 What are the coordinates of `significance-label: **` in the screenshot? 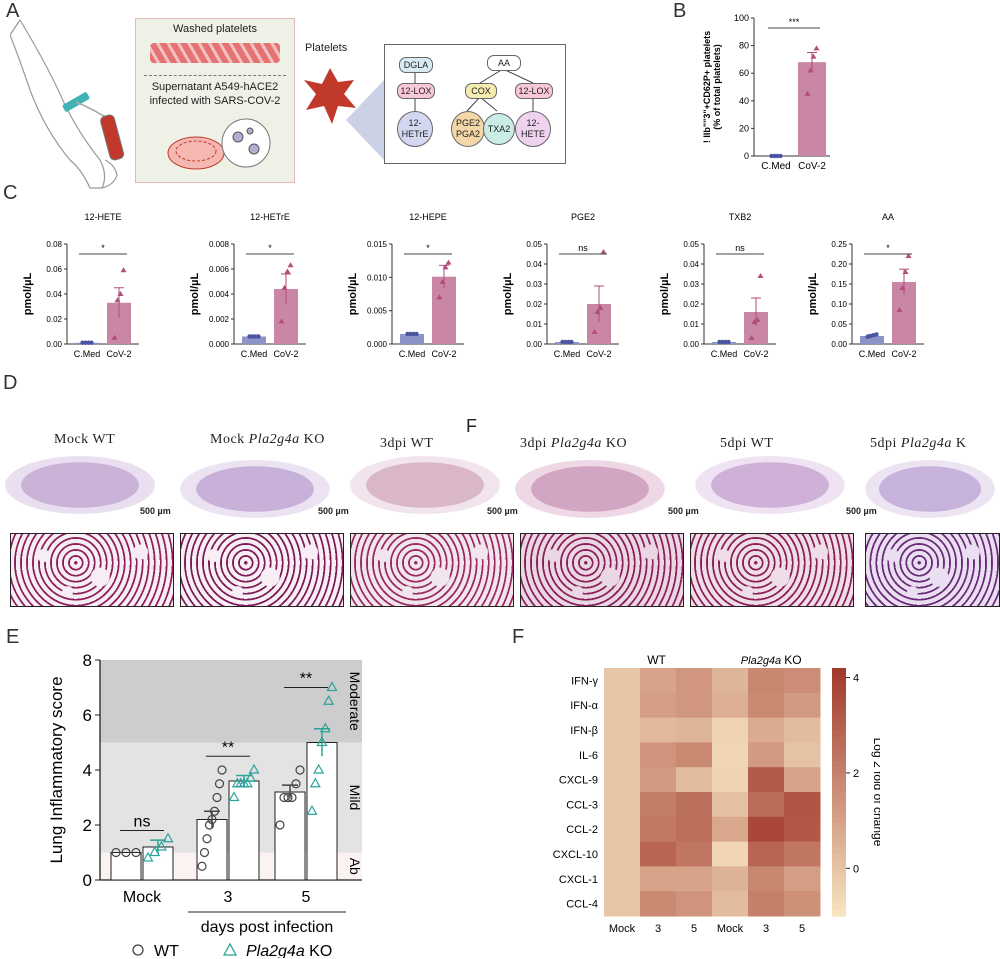 It's located at (228, 747).